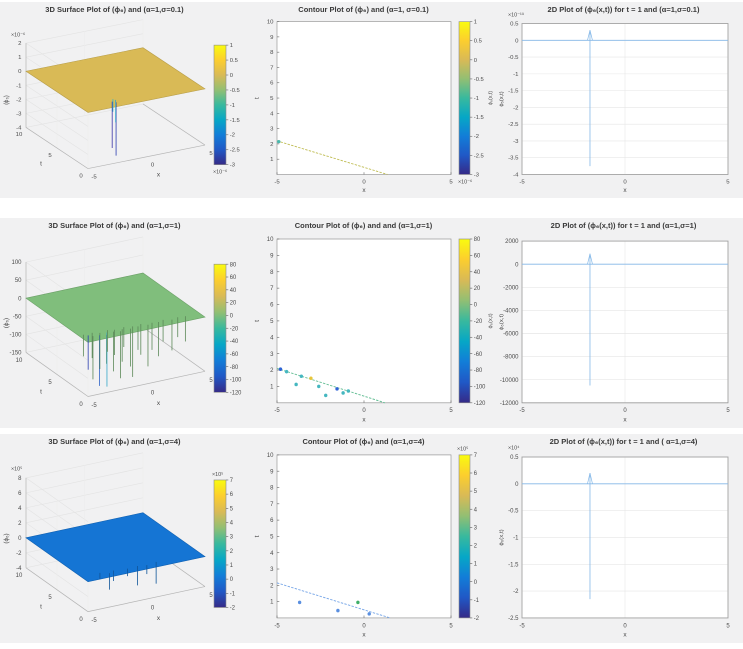 This screenshot has height=649, width=743. I want to click on plot-title: Contour Plot of (ϕ₆) and (α=1,σ=4), so click(363, 441).